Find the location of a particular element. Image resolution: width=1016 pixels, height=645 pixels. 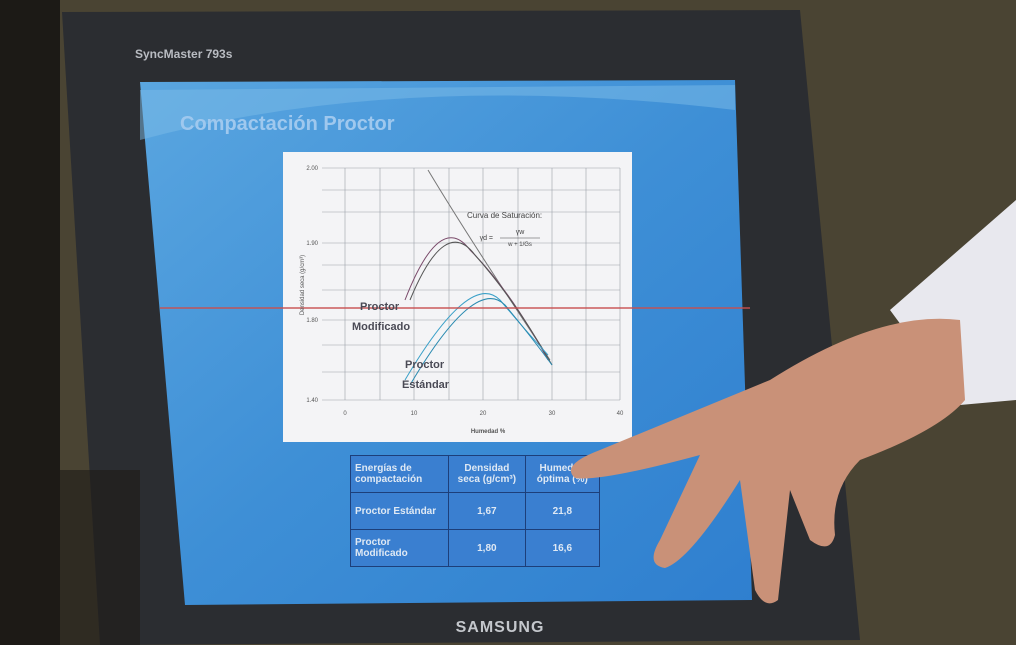

row-label: Proctor Estándar is located at coordinates (399, 511).